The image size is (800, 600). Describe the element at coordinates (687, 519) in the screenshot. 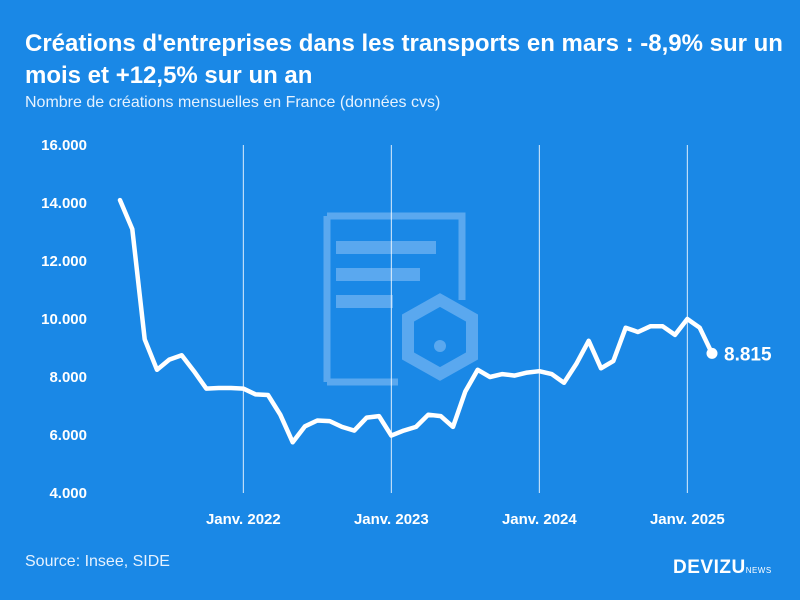

I see `x-tick-label: Janv. 2025` at that location.